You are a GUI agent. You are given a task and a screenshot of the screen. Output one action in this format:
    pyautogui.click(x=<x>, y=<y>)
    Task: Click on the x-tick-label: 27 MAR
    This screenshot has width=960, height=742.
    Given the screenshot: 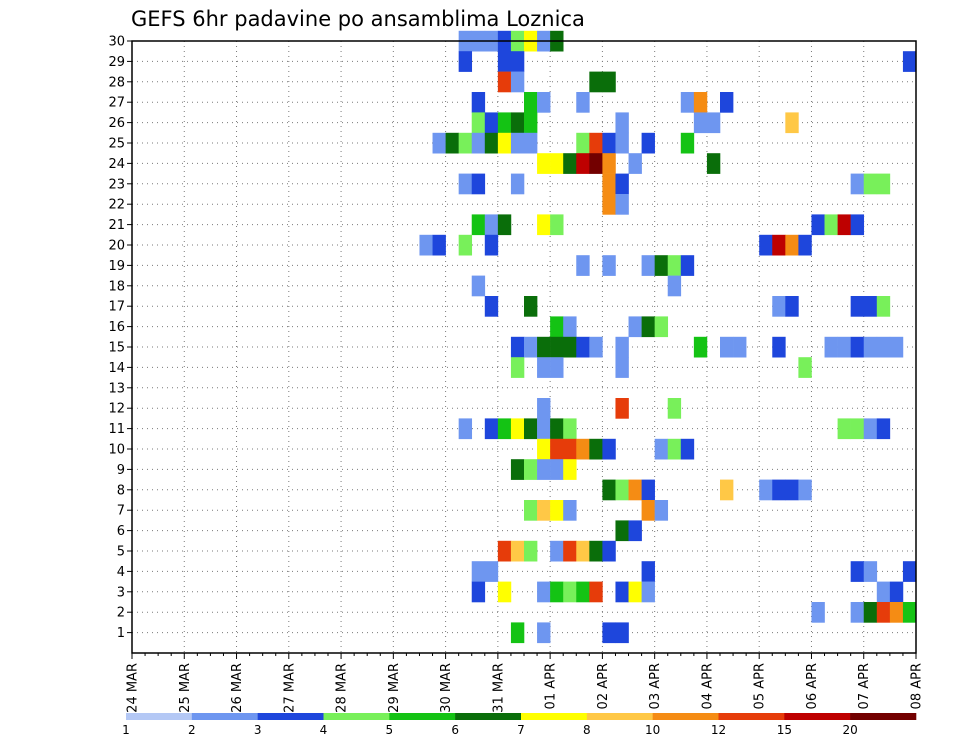 What is the action you would take?
    pyautogui.click(x=289, y=688)
    